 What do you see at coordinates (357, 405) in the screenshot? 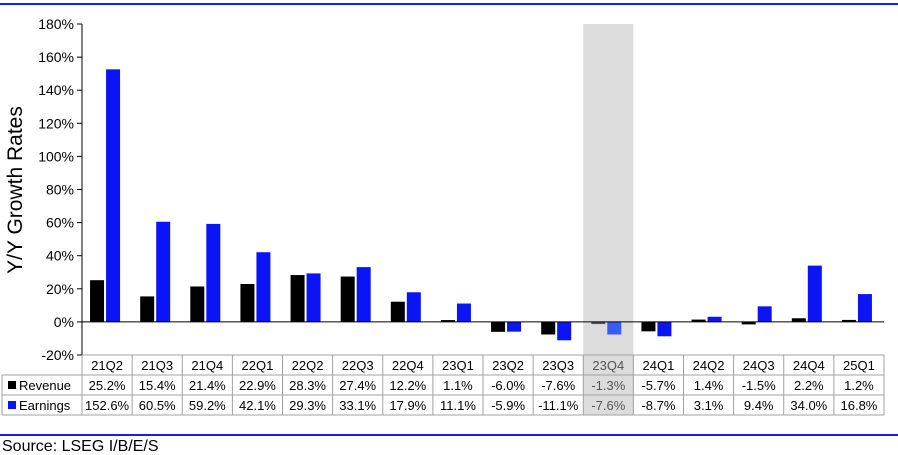
I see `data-label-earnings-22Q3: 33.1%` at bounding box center [357, 405].